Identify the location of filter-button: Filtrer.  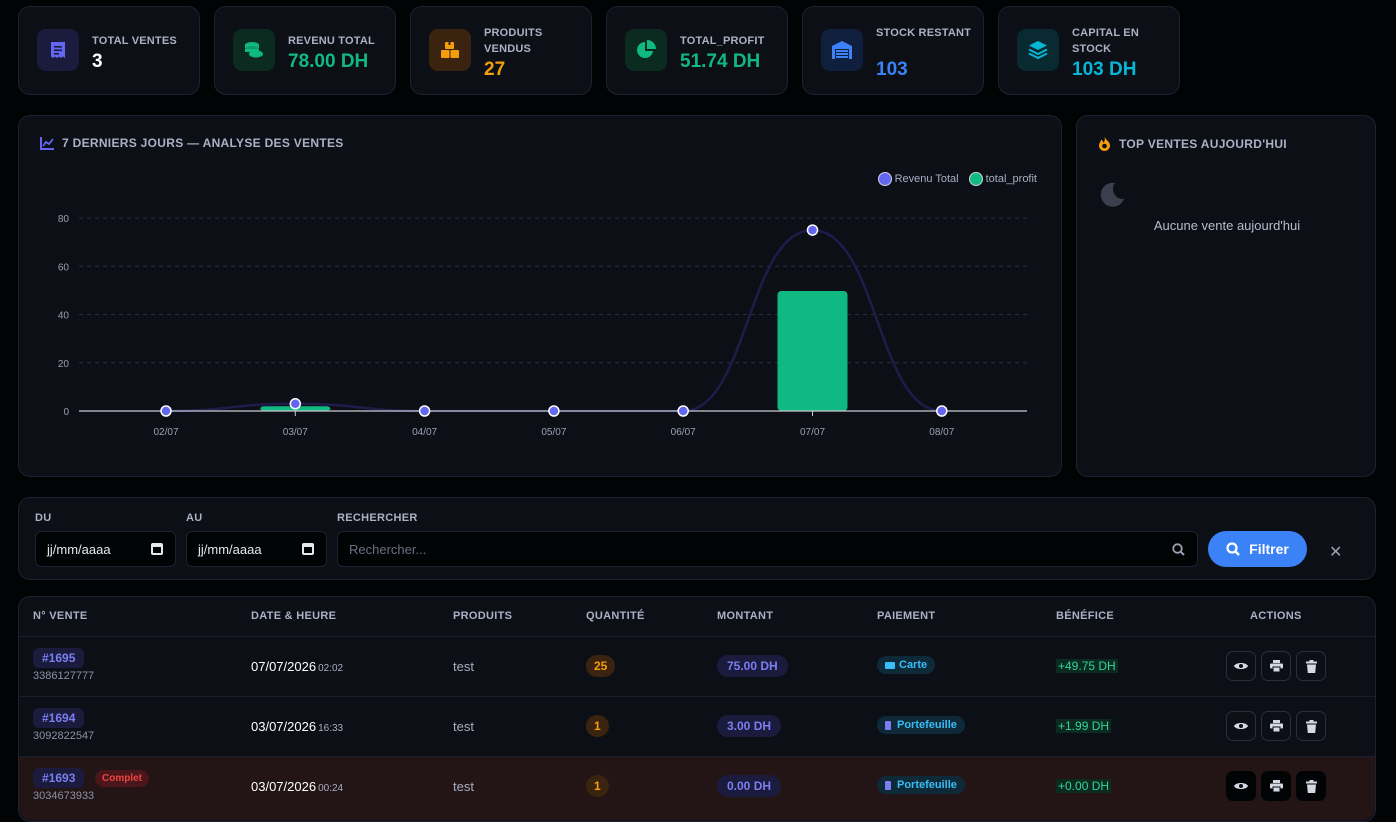
(1257, 549).